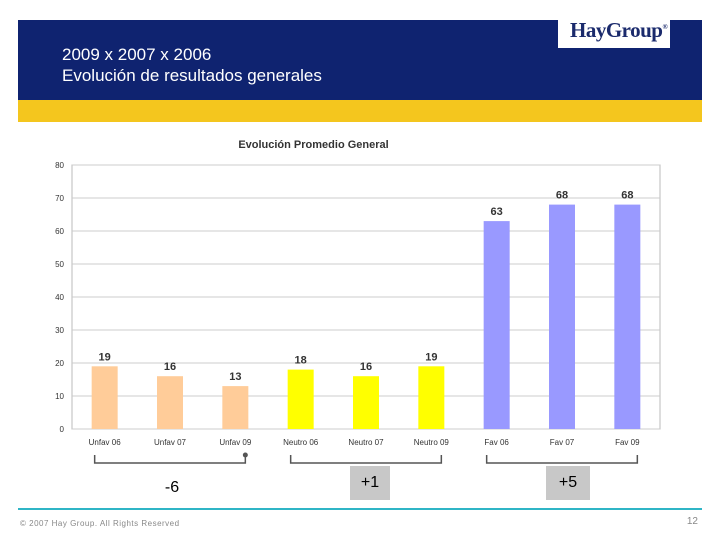  What do you see at coordinates (619, 30) in the screenshot?
I see `haygroup-logo: HayGroup®` at bounding box center [619, 30].